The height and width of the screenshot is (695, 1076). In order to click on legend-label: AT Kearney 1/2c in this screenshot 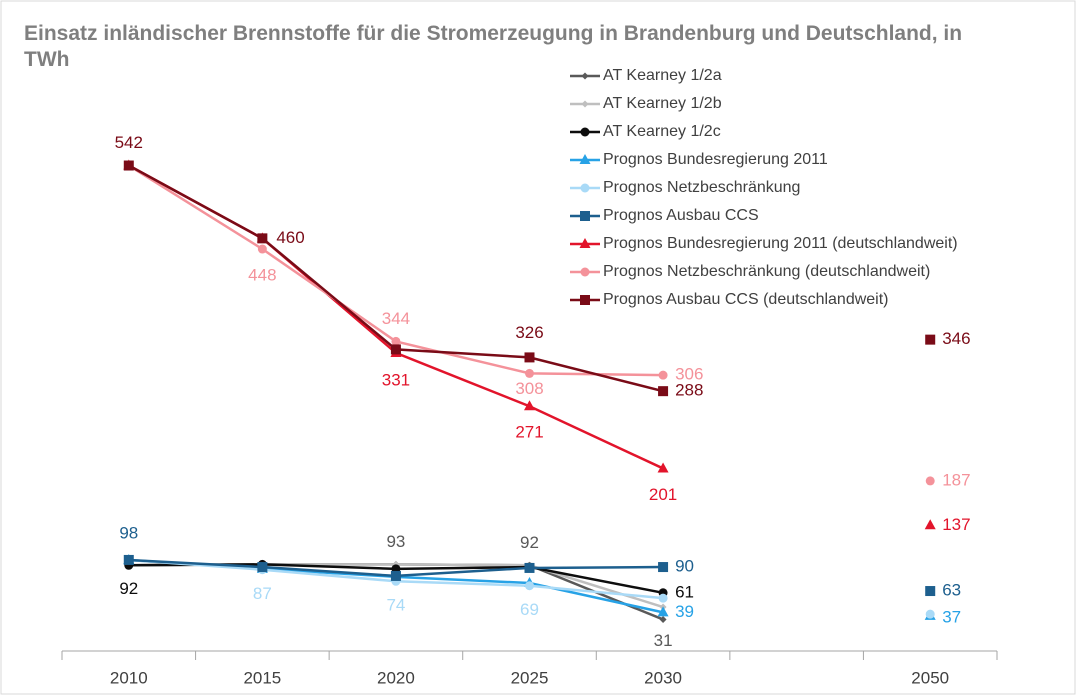, I will do `click(662, 131)`.